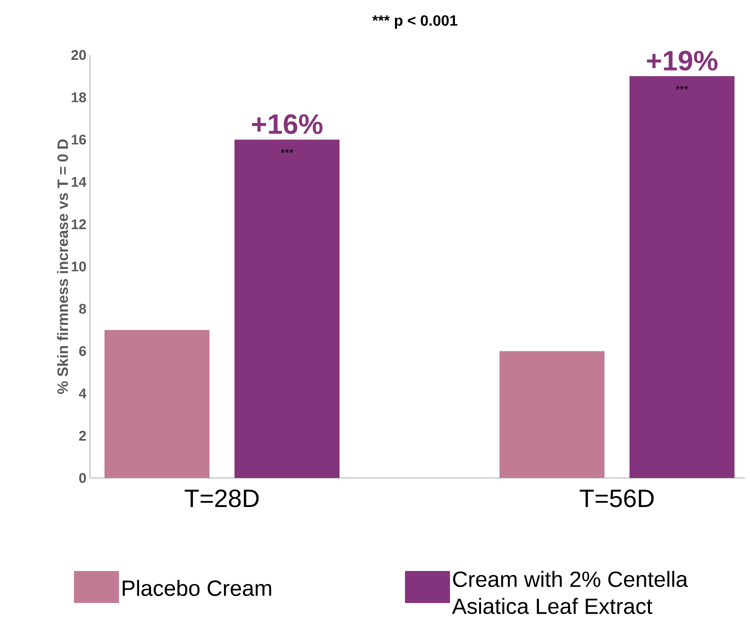 Image resolution: width=750 pixels, height=632 pixels. Describe the element at coordinates (79, 139) in the screenshot. I see `y-tick-label: 16` at that location.